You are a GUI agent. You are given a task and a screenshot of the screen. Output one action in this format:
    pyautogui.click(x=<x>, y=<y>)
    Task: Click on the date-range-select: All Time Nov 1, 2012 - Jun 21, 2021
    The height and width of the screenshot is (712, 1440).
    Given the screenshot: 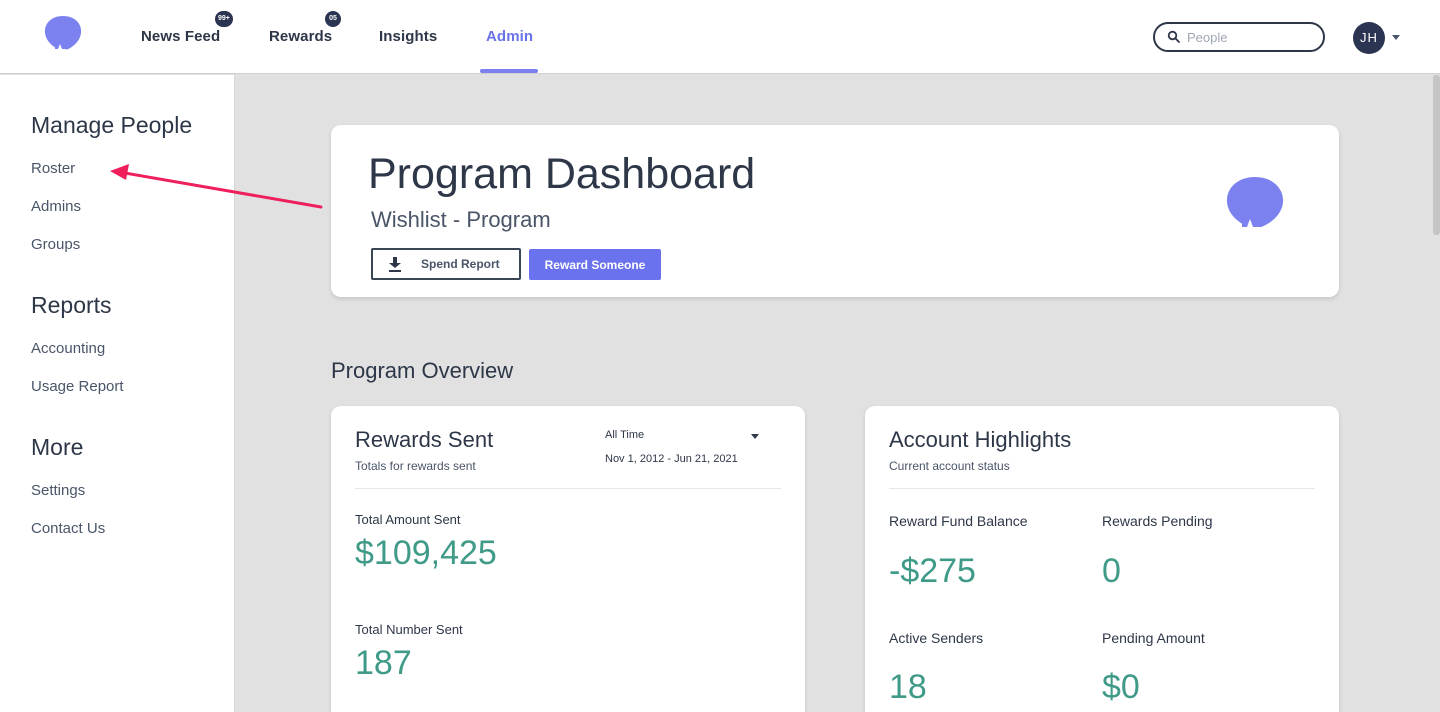 What is the action you would take?
    pyautogui.click(x=685, y=450)
    